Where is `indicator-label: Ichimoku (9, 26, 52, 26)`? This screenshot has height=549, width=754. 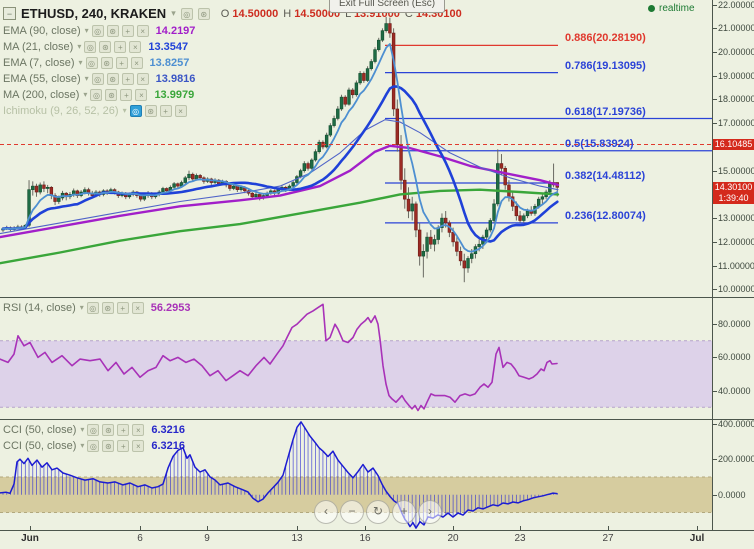
indicator-label: Ichimoku (9, 26, 52, 26) is located at coordinates (61, 110).